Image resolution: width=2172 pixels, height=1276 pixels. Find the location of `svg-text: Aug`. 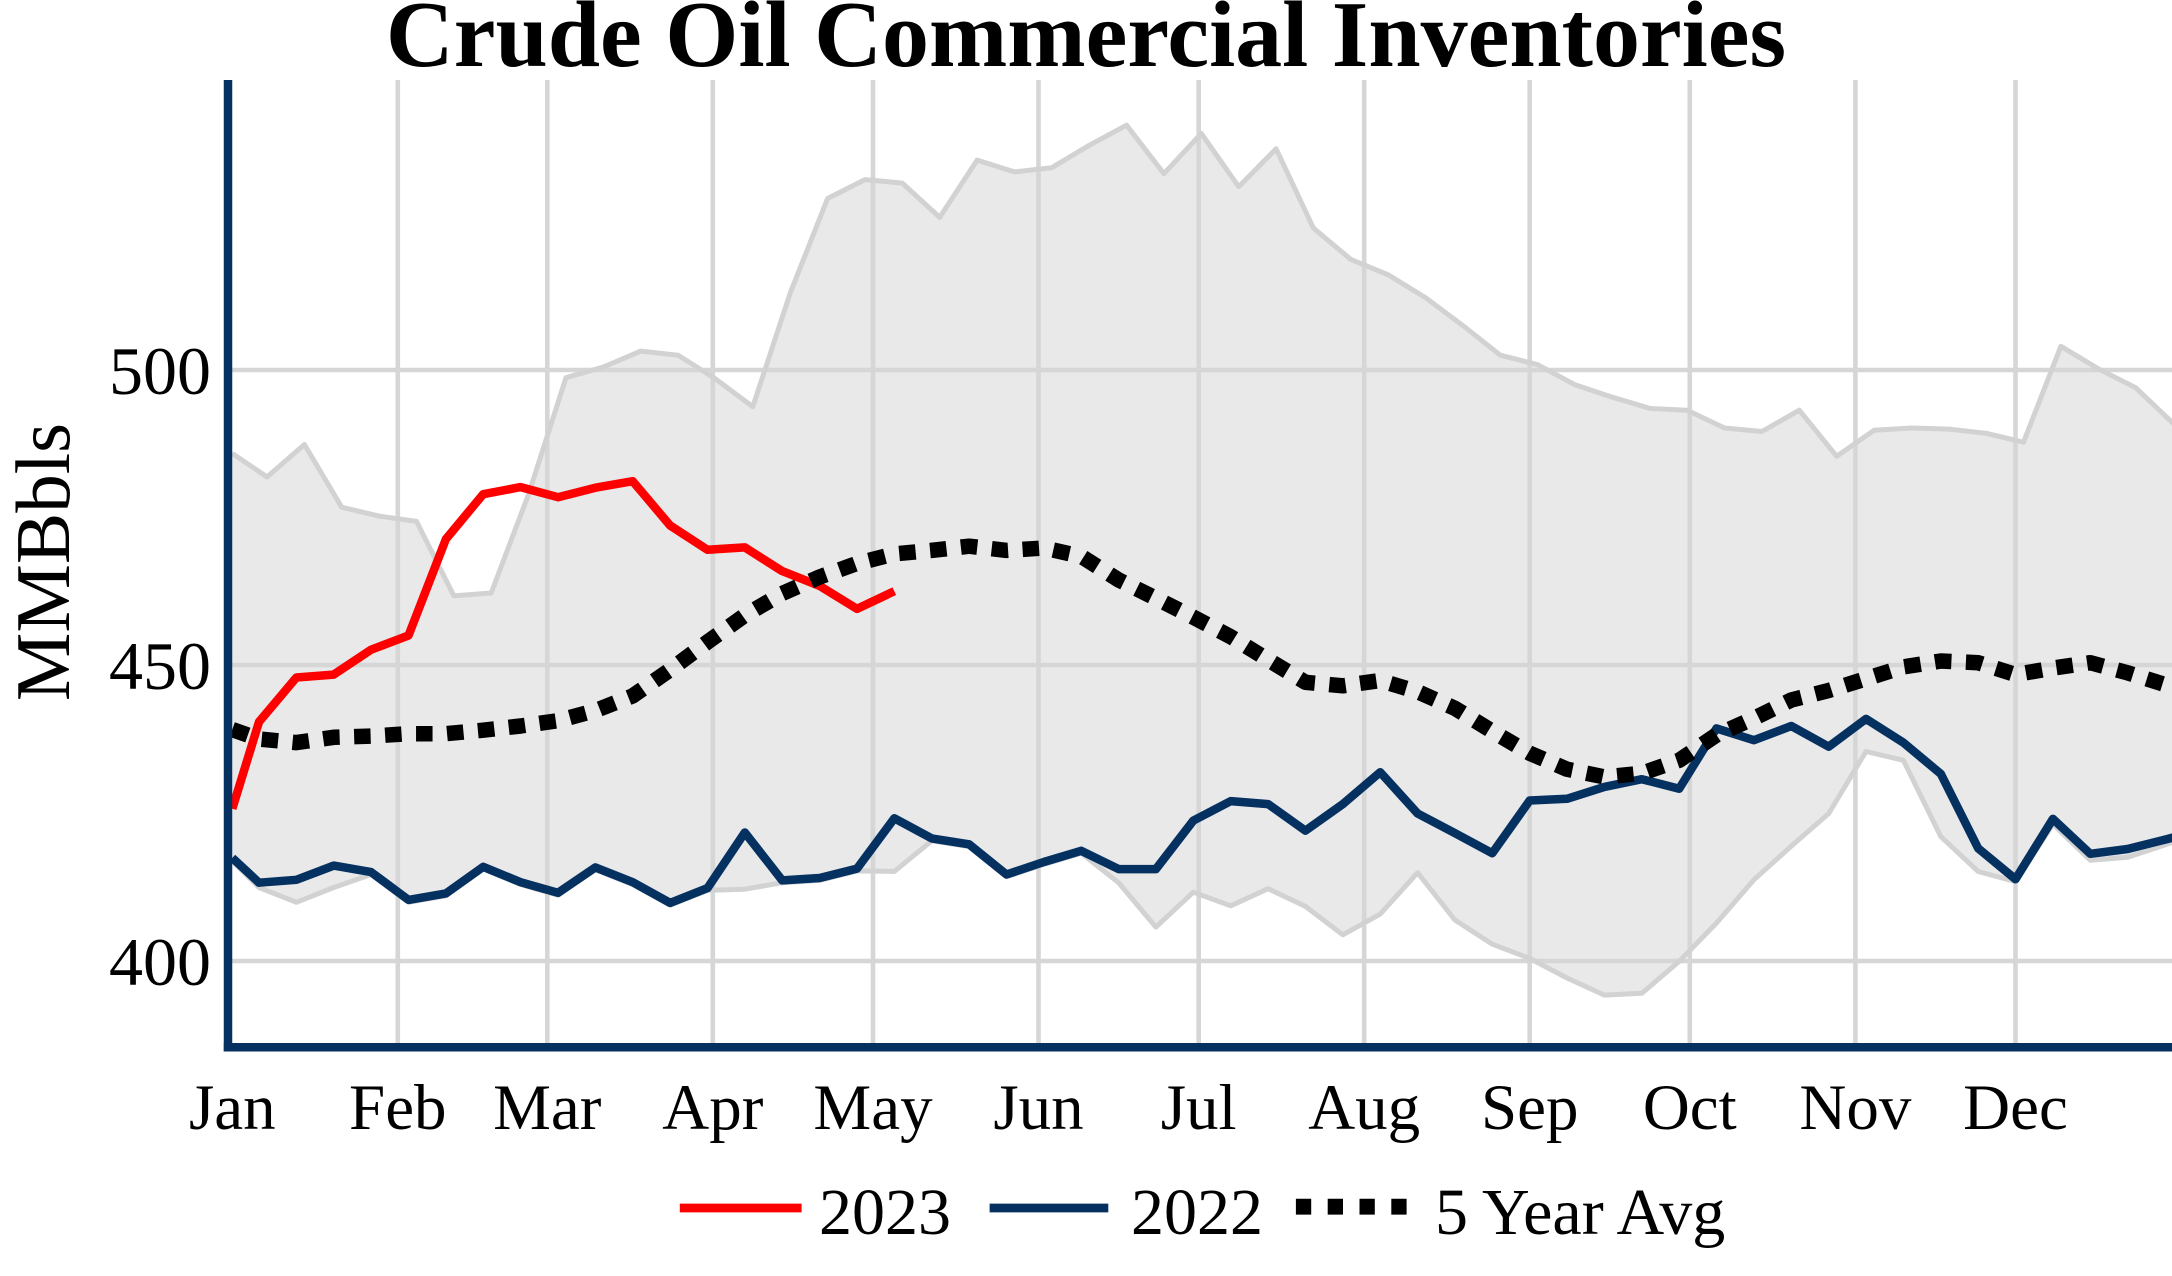

svg-text: Aug is located at coordinates (1364, 1108).